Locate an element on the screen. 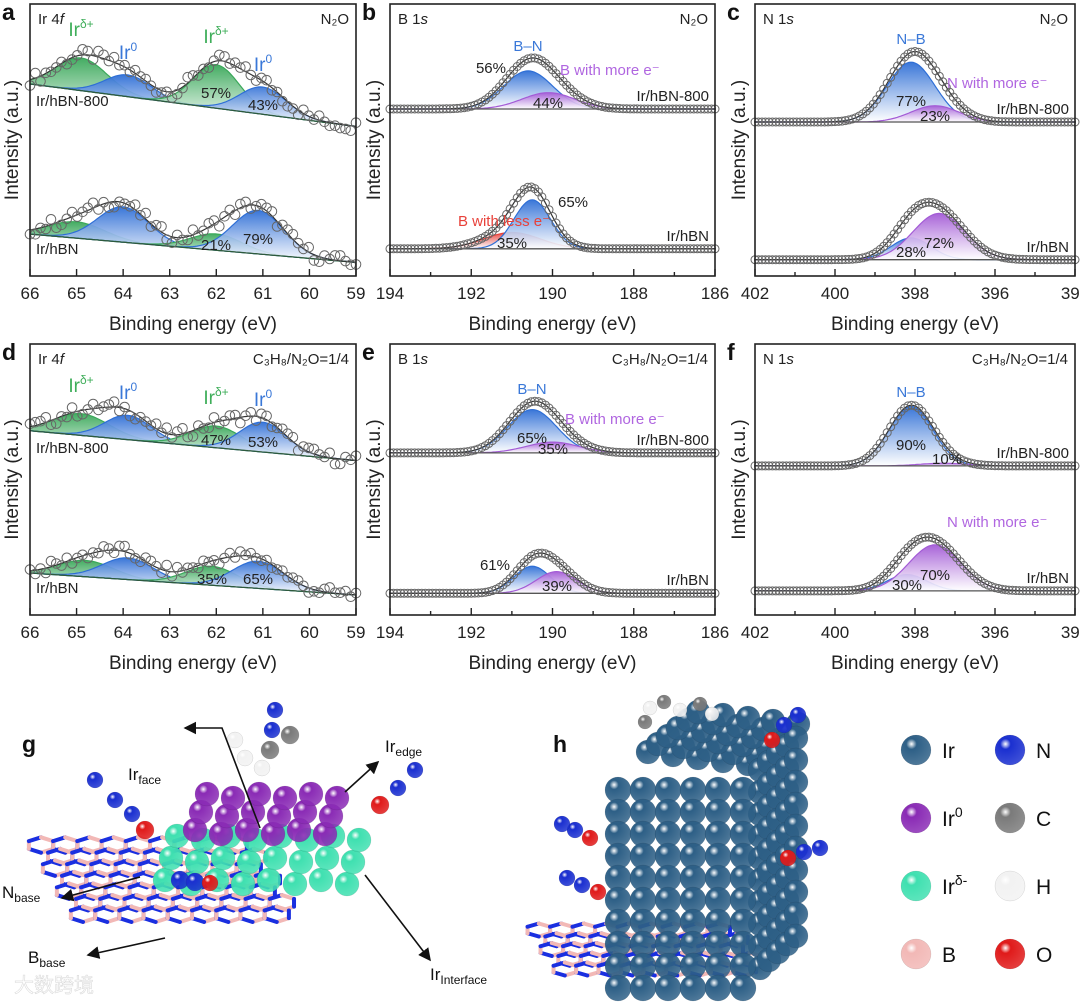 Image resolution: width=1080 pixels, height=1004 pixels. fit-component is located at coordinates (915, 436).